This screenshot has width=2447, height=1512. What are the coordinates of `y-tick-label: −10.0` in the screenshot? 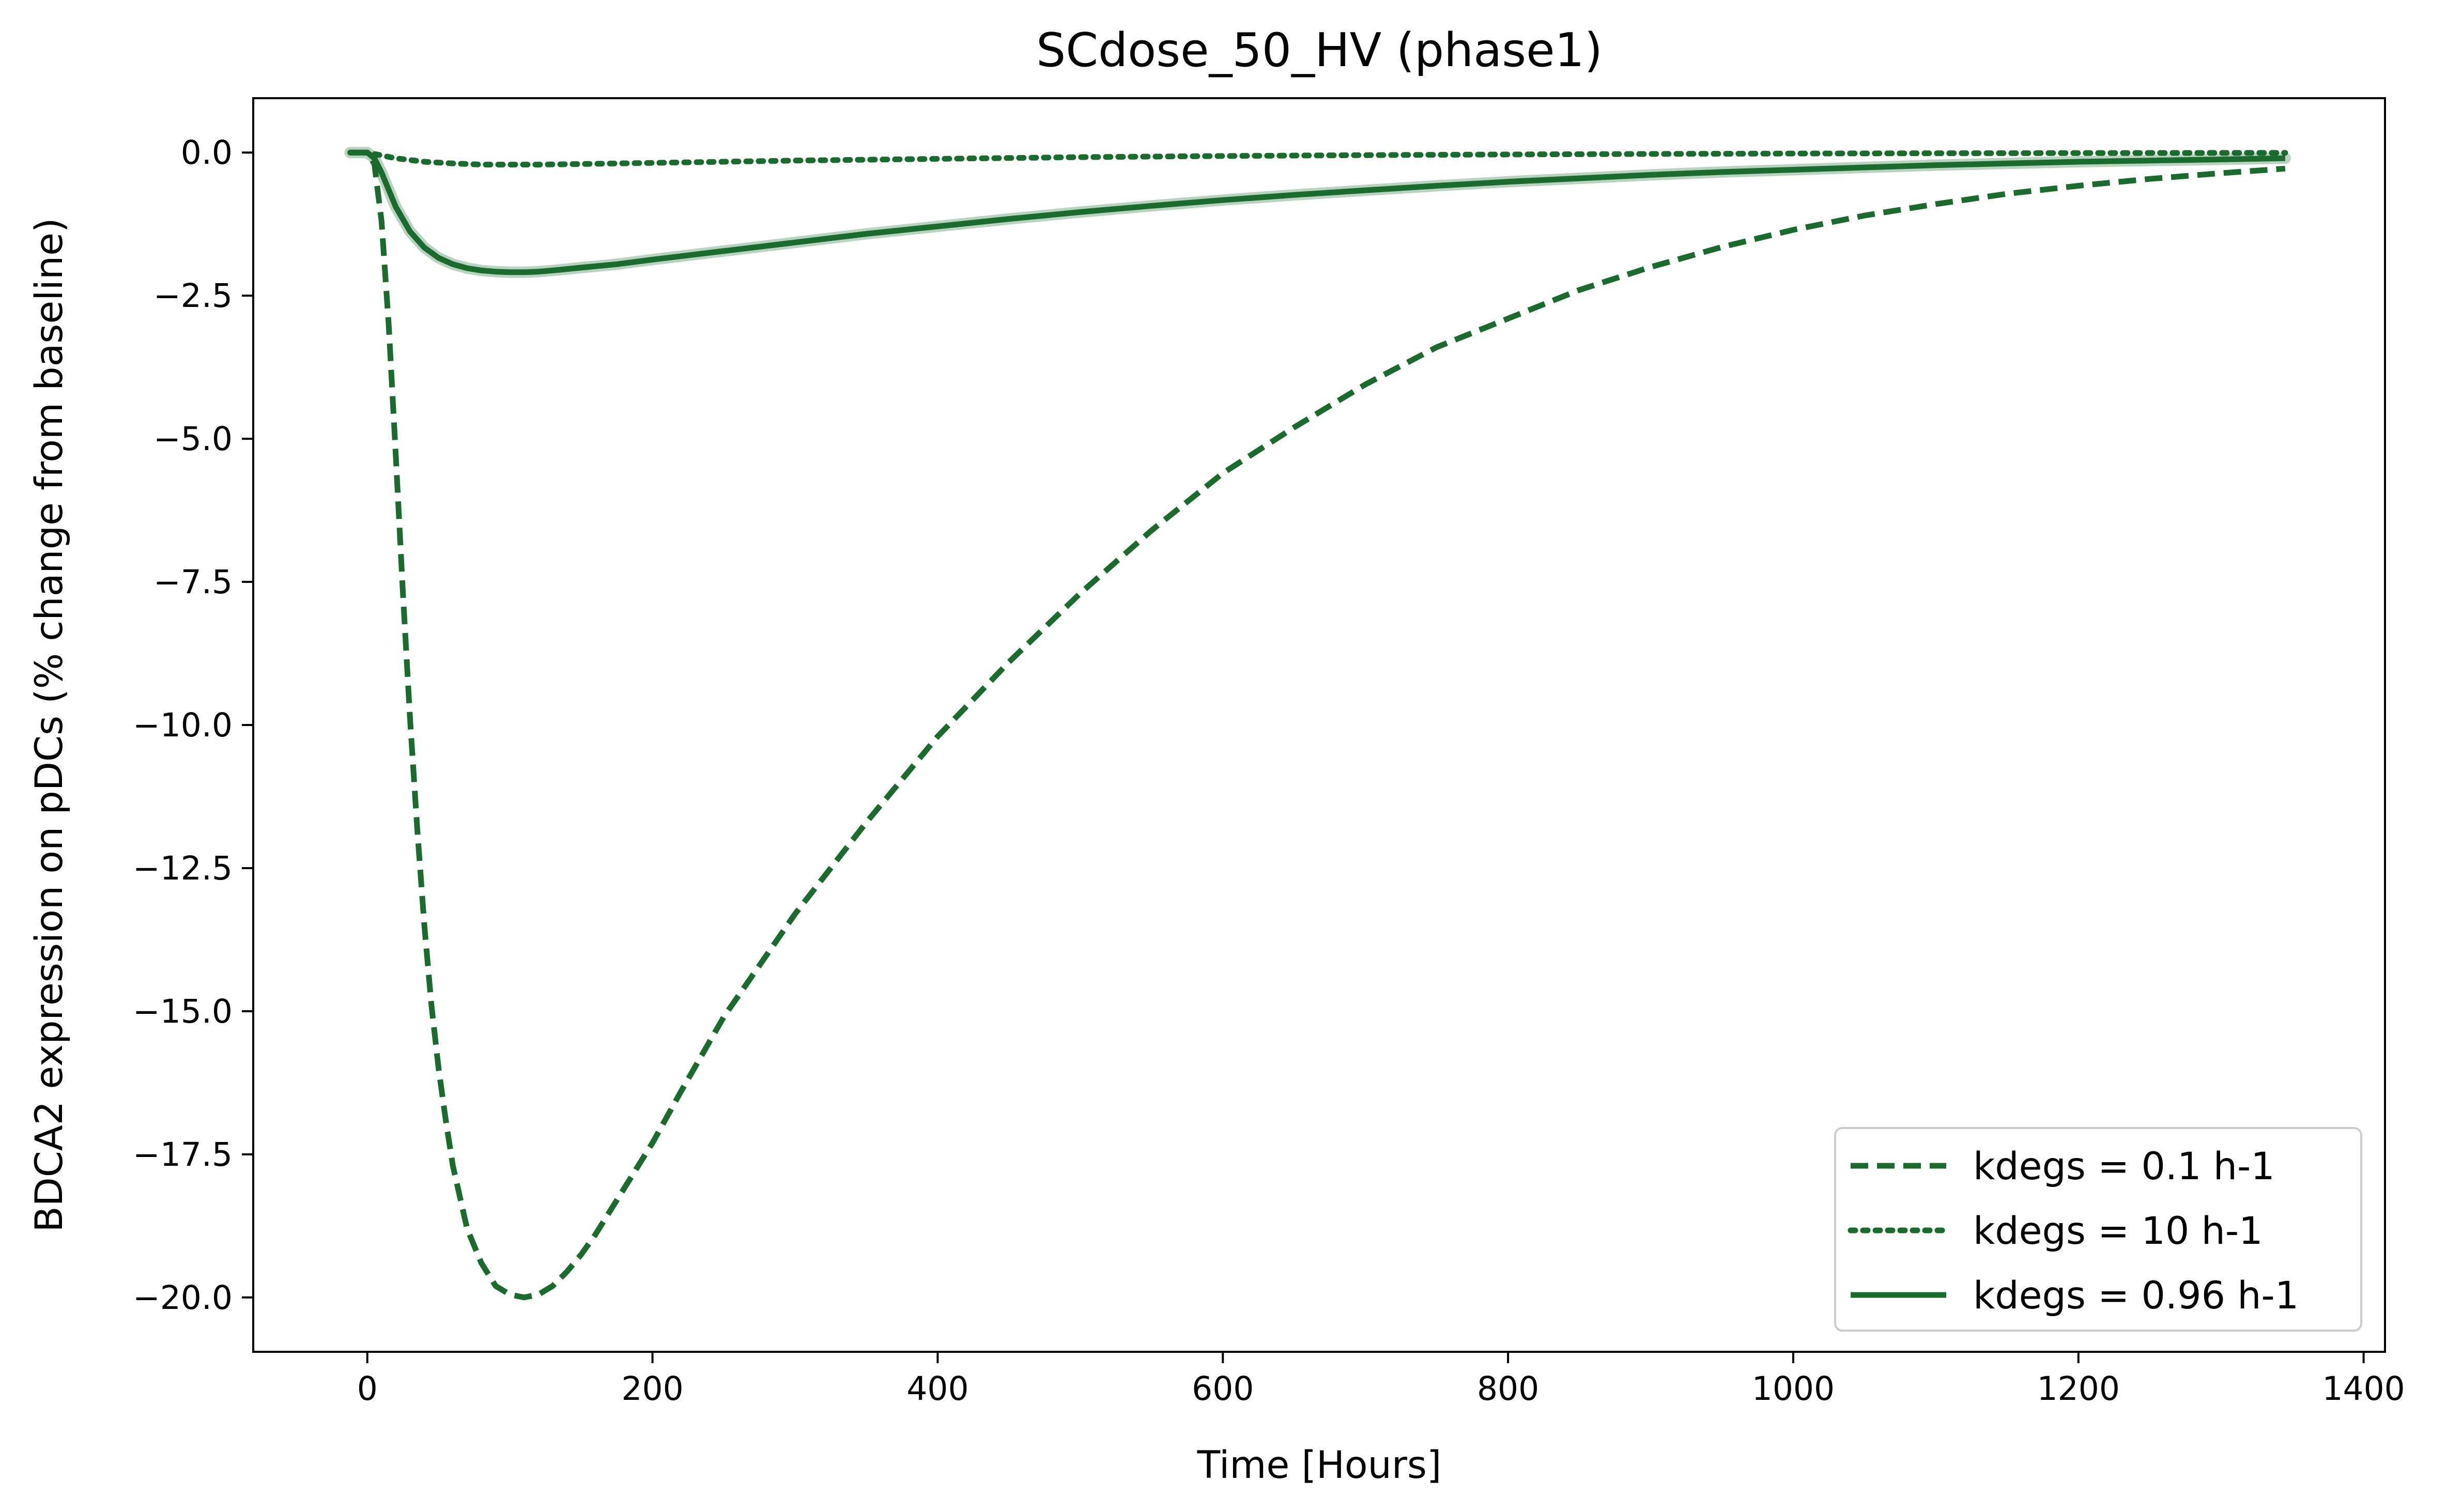 It's located at (183, 725).